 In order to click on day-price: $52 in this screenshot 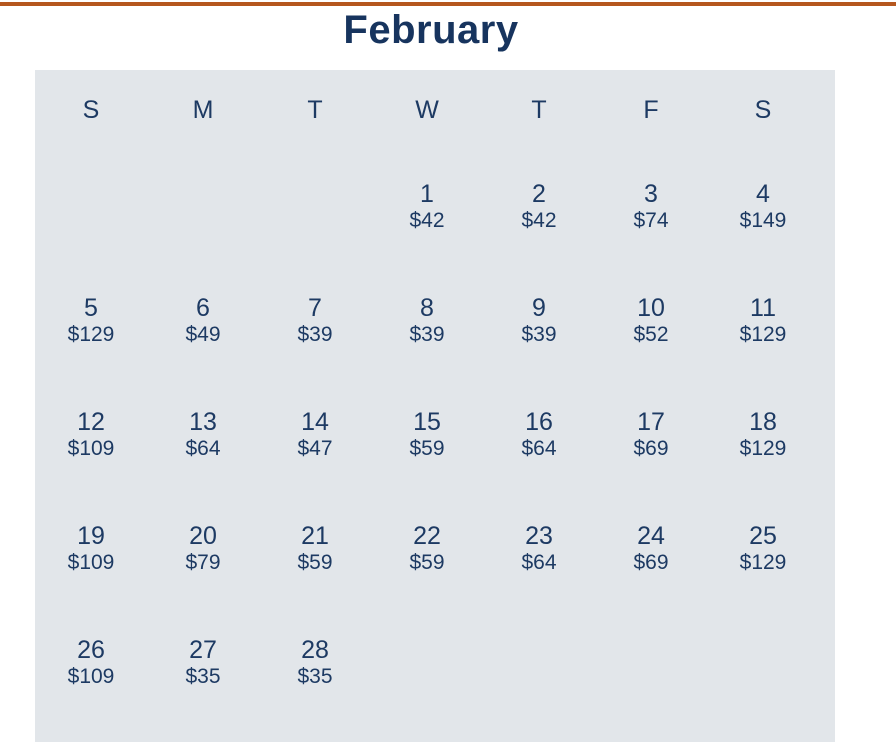, I will do `click(651, 334)`.